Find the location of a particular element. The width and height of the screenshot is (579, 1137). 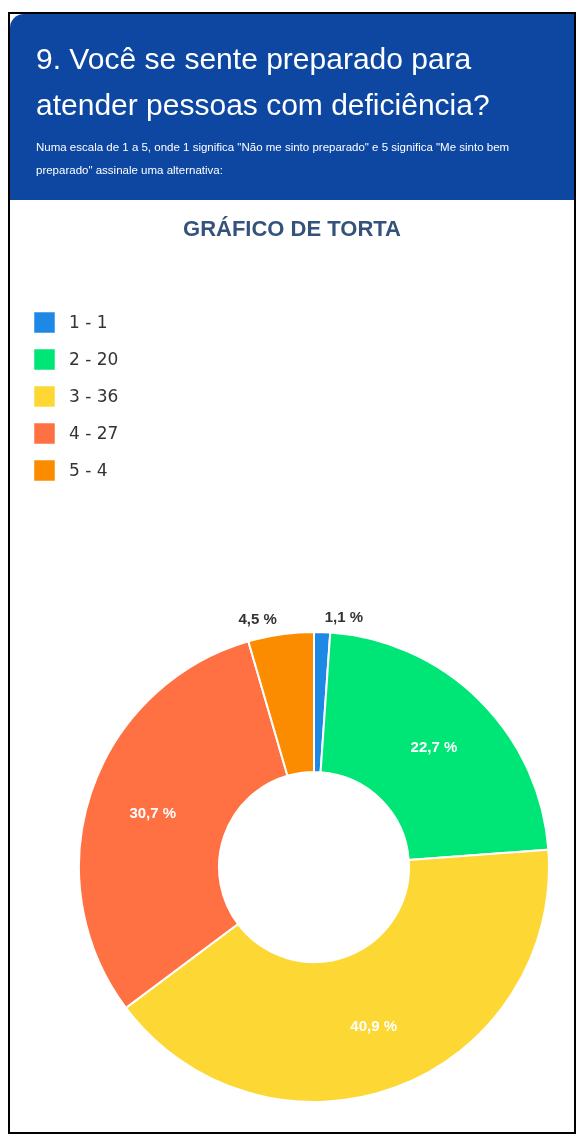

legend-label: 4 - 27 is located at coordinates (94, 432).